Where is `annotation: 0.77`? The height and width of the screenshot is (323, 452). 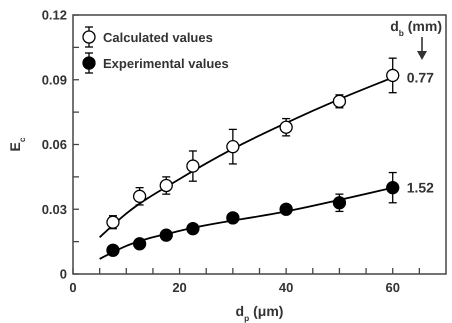 annotation: 0.77 is located at coordinates (420, 78).